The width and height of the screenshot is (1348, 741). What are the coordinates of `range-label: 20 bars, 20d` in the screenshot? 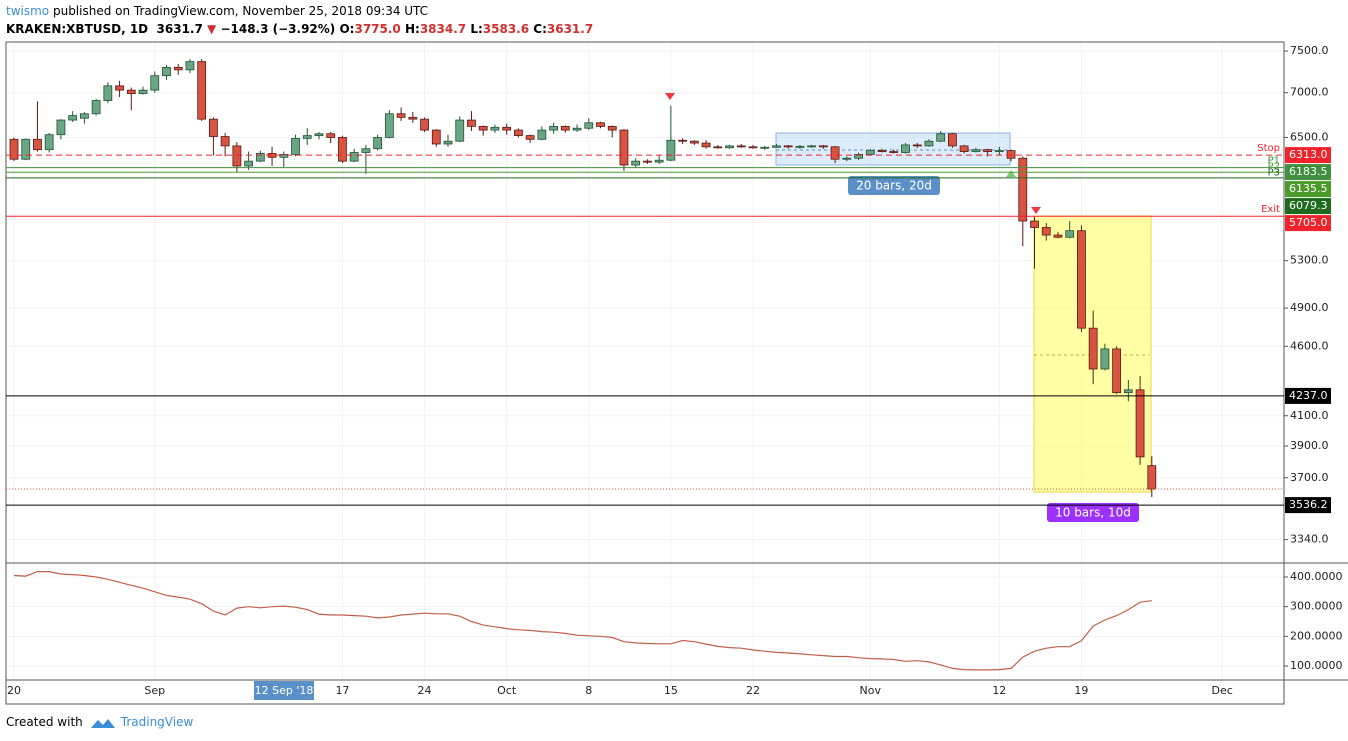 It's located at (894, 186).